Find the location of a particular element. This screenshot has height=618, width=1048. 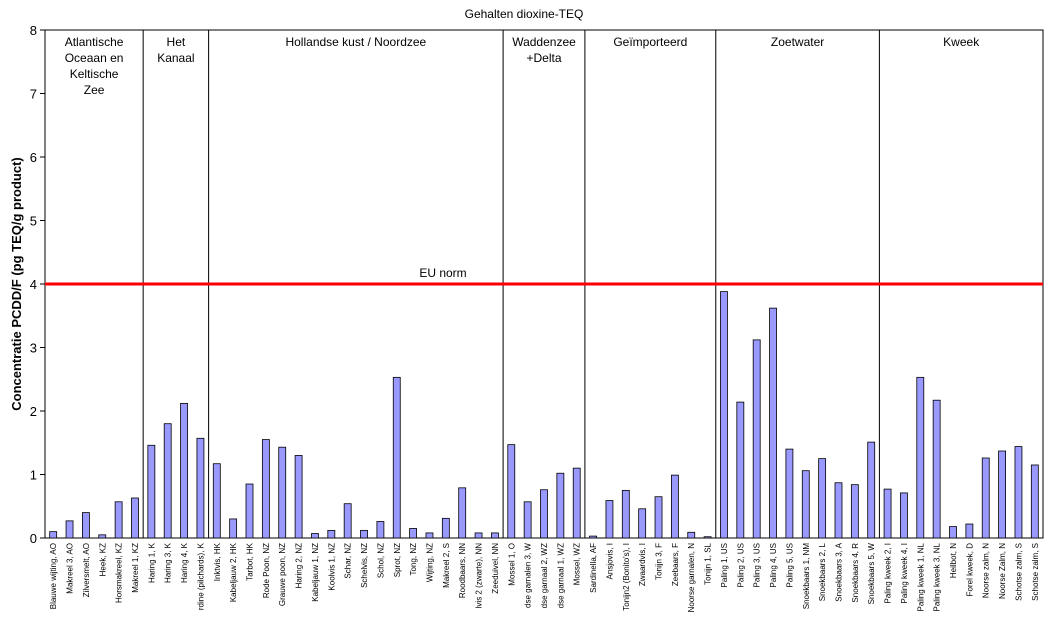

x-tick-label: Zeebaars, F is located at coordinates (675, 564).